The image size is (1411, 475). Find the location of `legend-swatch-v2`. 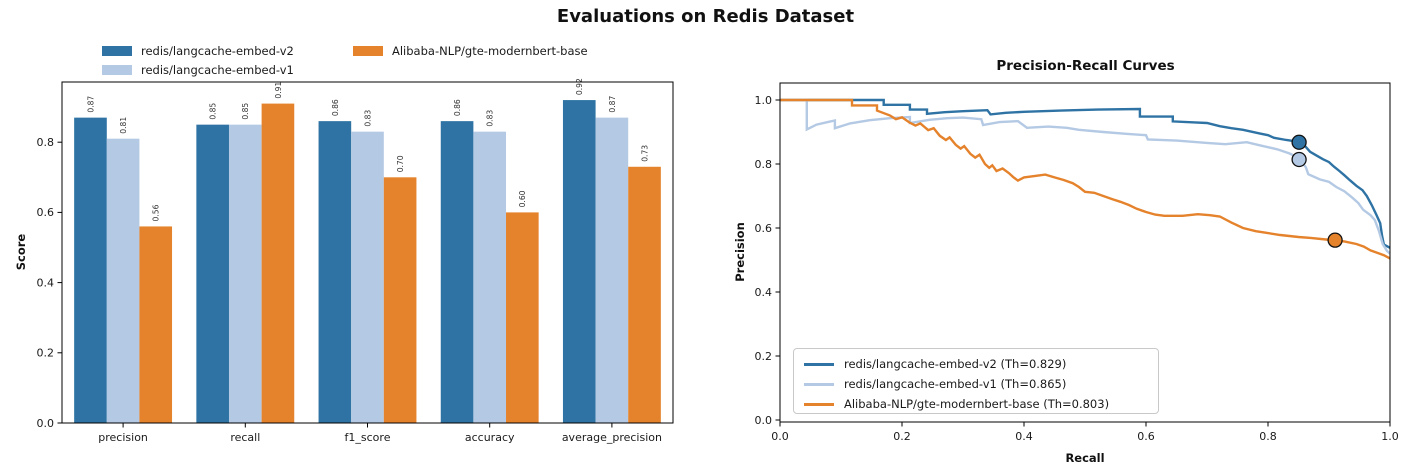

legend-swatch-v2 is located at coordinates (117, 51).